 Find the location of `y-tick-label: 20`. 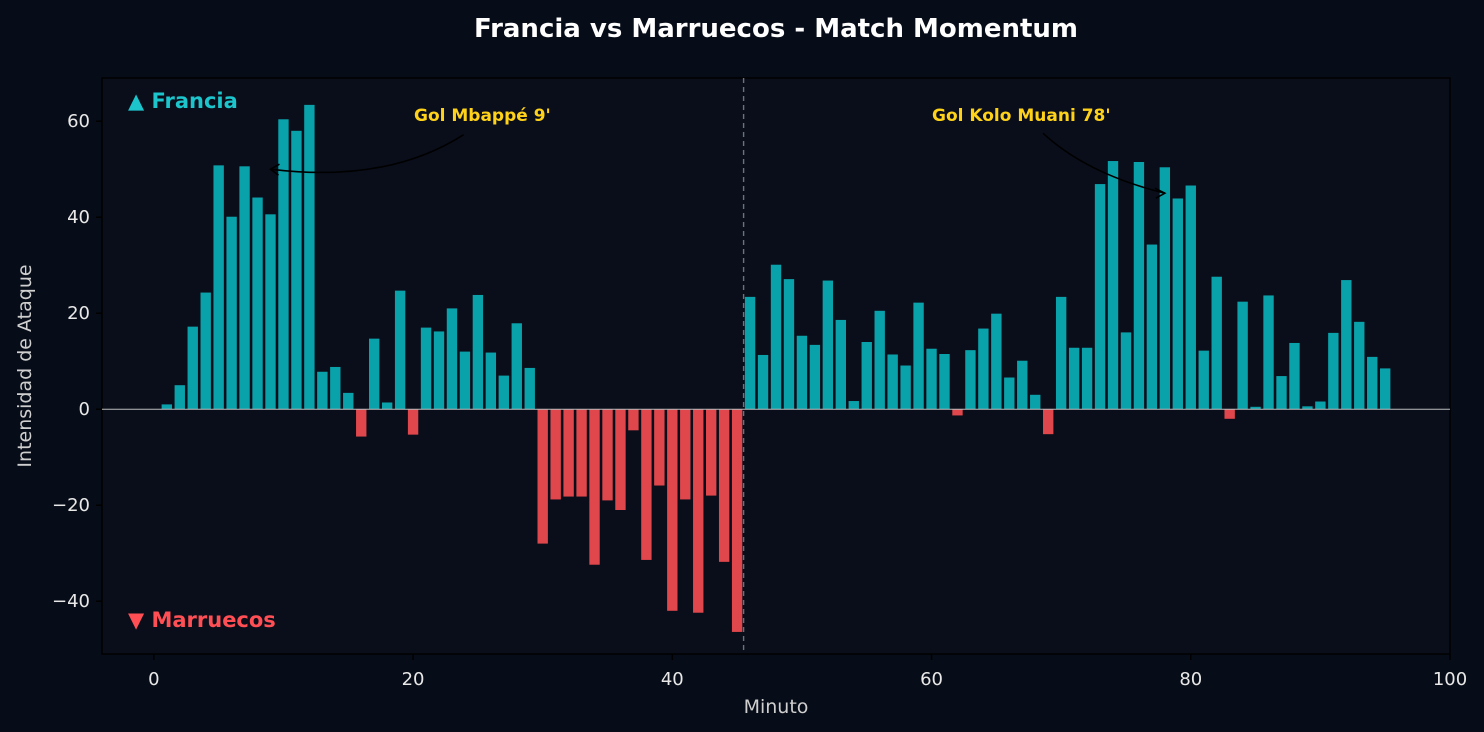

y-tick-label: 20 is located at coordinates (78, 313).